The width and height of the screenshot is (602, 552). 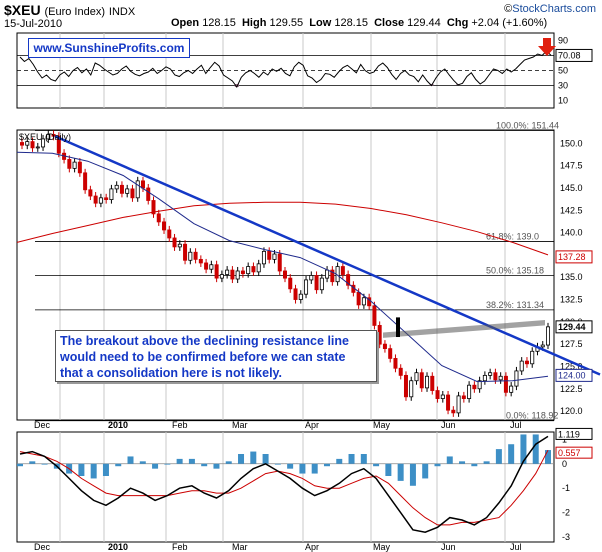 I want to click on xtick-label-bottom-jun: Jun, so click(x=448, y=547).